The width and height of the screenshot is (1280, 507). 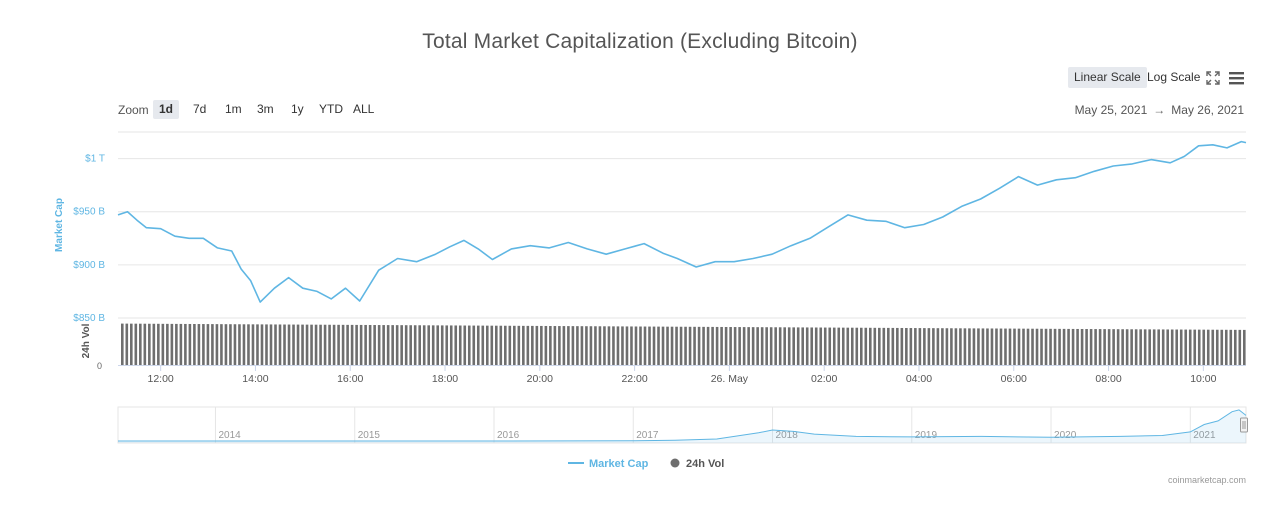 I want to click on log-scale-button: Log Scale, so click(x=1174, y=77).